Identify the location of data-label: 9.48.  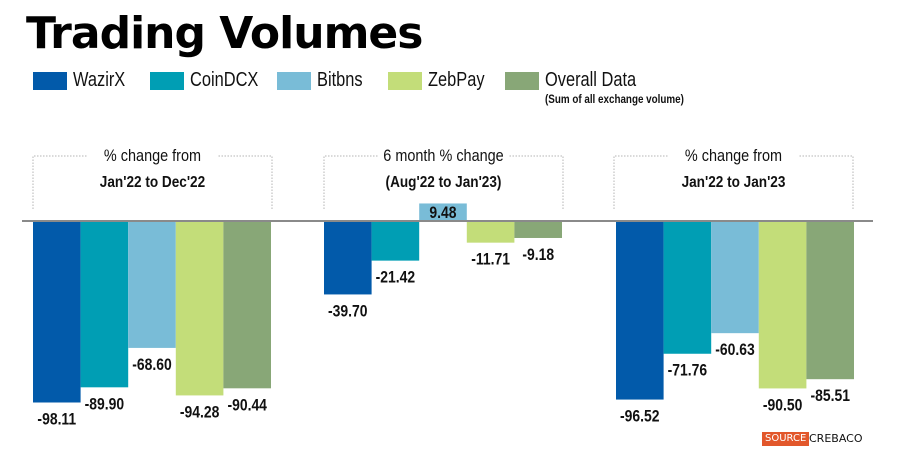
(442, 213).